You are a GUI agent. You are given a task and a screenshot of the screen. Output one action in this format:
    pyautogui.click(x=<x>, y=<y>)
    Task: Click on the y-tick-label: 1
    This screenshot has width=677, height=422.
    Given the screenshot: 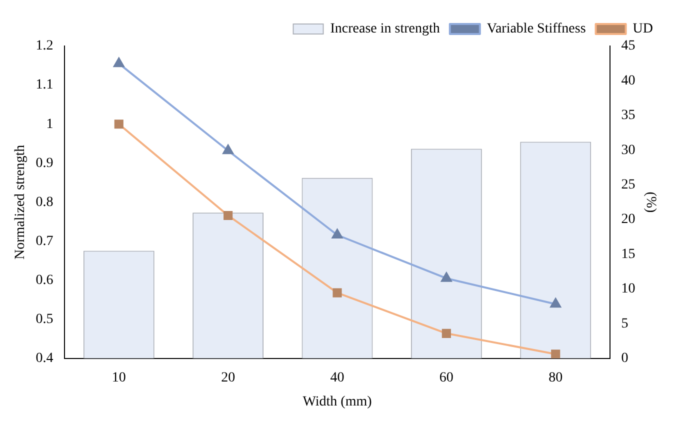 What is the action you would take?
    pyautogui.click(x=50, y=124)
    